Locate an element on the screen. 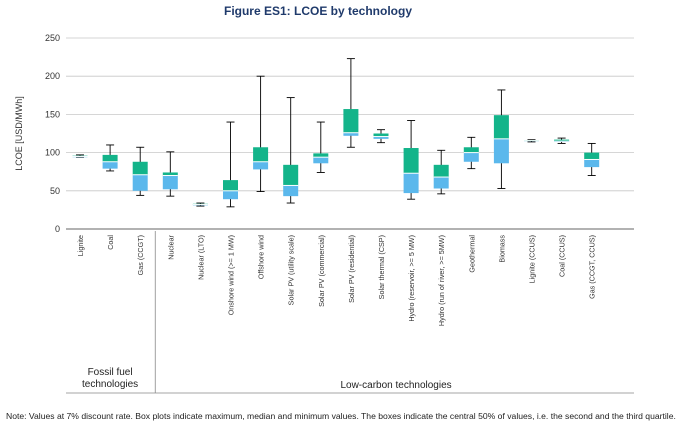 This screenshot has width=684, height=440. box-nuclear-lto is located at coordinates (200, 204).